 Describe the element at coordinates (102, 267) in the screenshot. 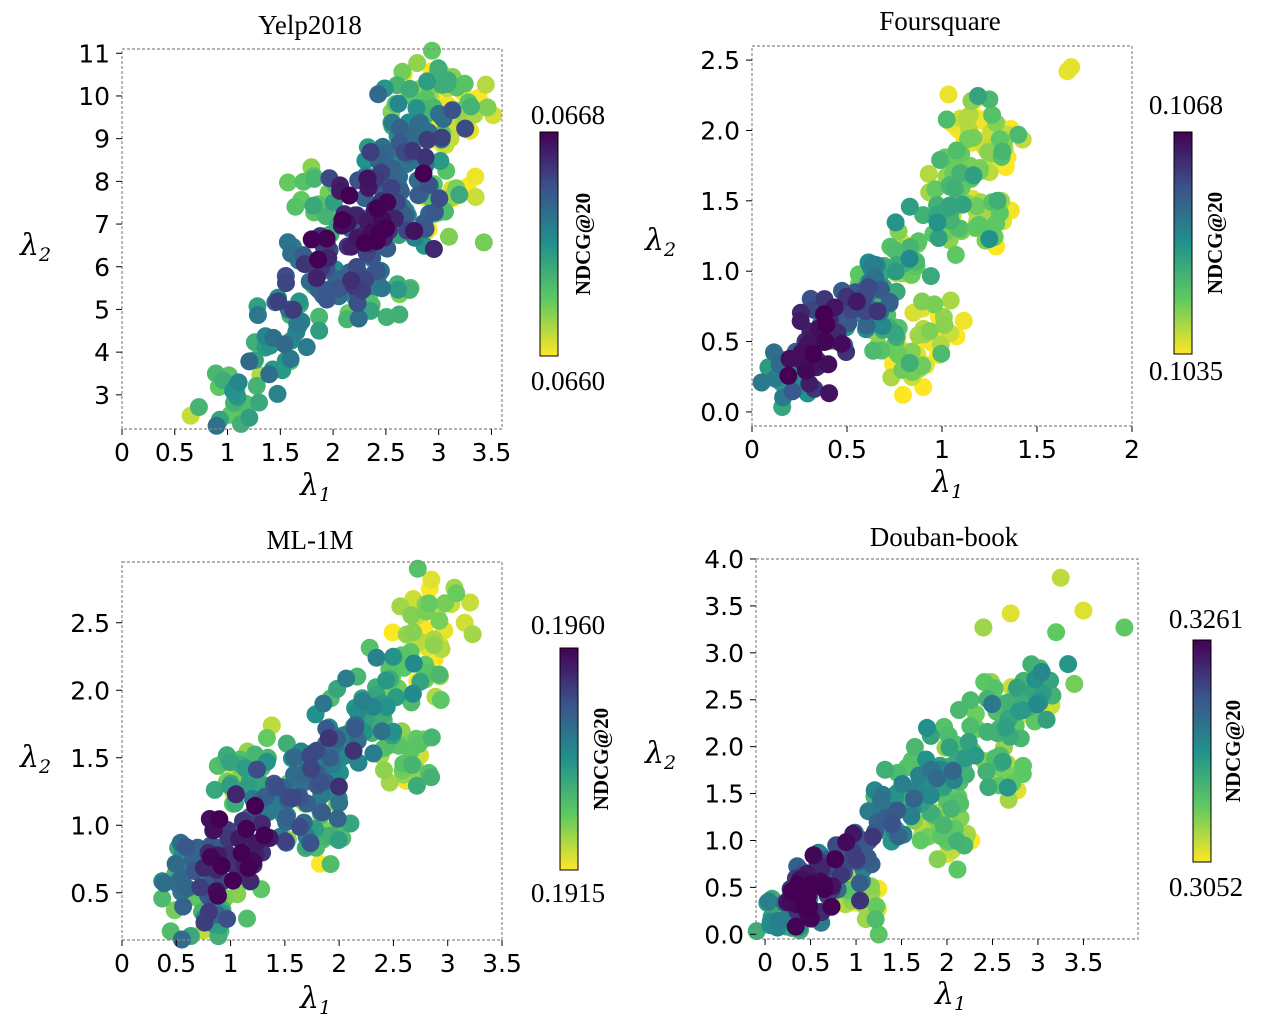

I see `y-tick-label: 6` at that location.